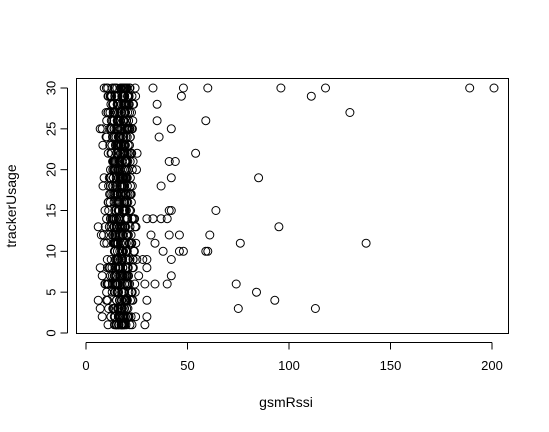 The height and width of the screenshot is (432, 549). I want to click on y-axis-title: trackerUsage, so click(11, 205).